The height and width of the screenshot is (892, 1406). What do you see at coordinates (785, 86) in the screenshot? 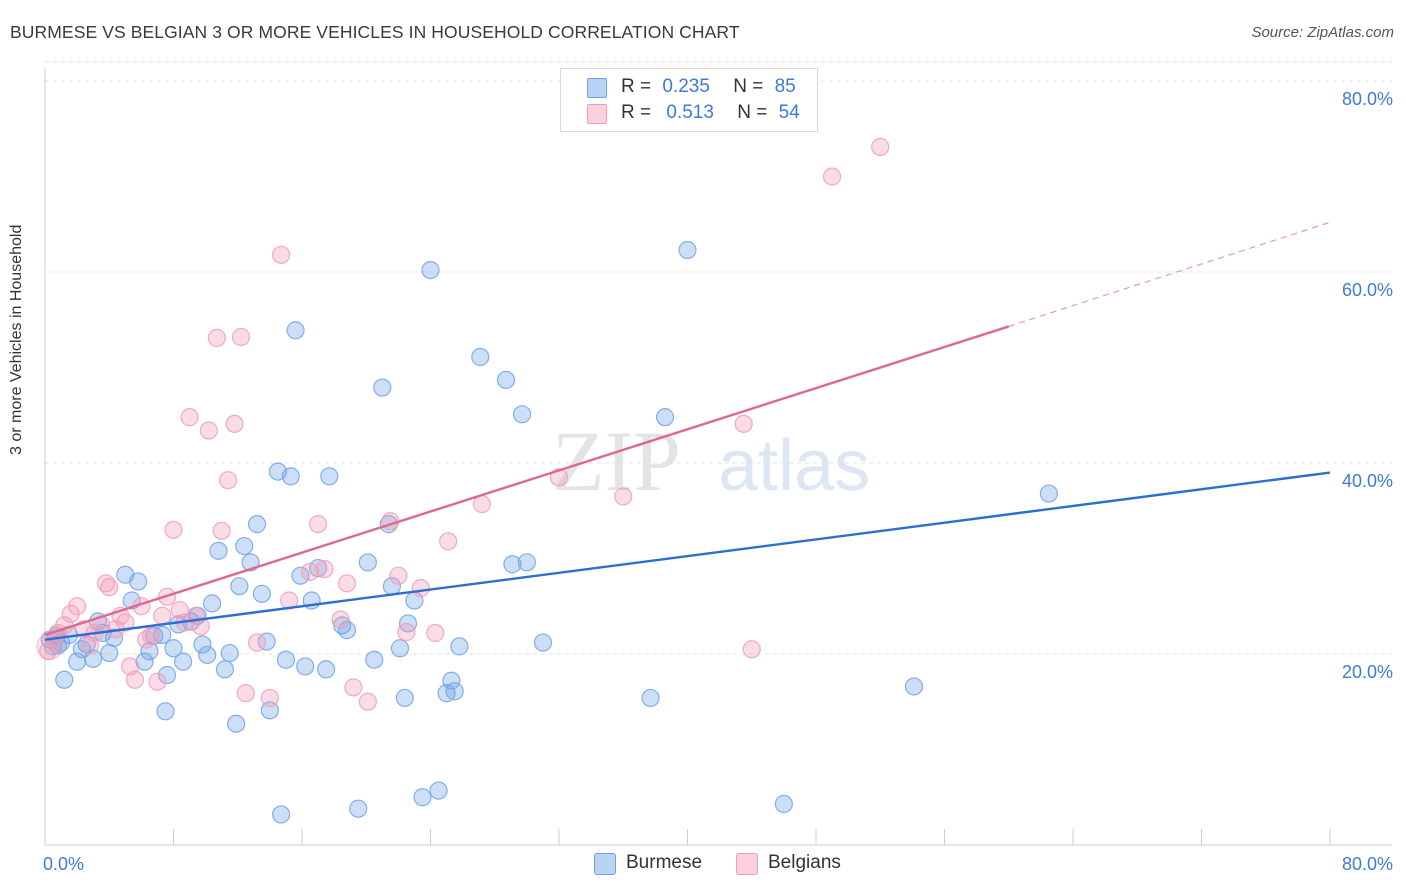
I see `legend-n-value: 85` at bounding box center [785, 86].